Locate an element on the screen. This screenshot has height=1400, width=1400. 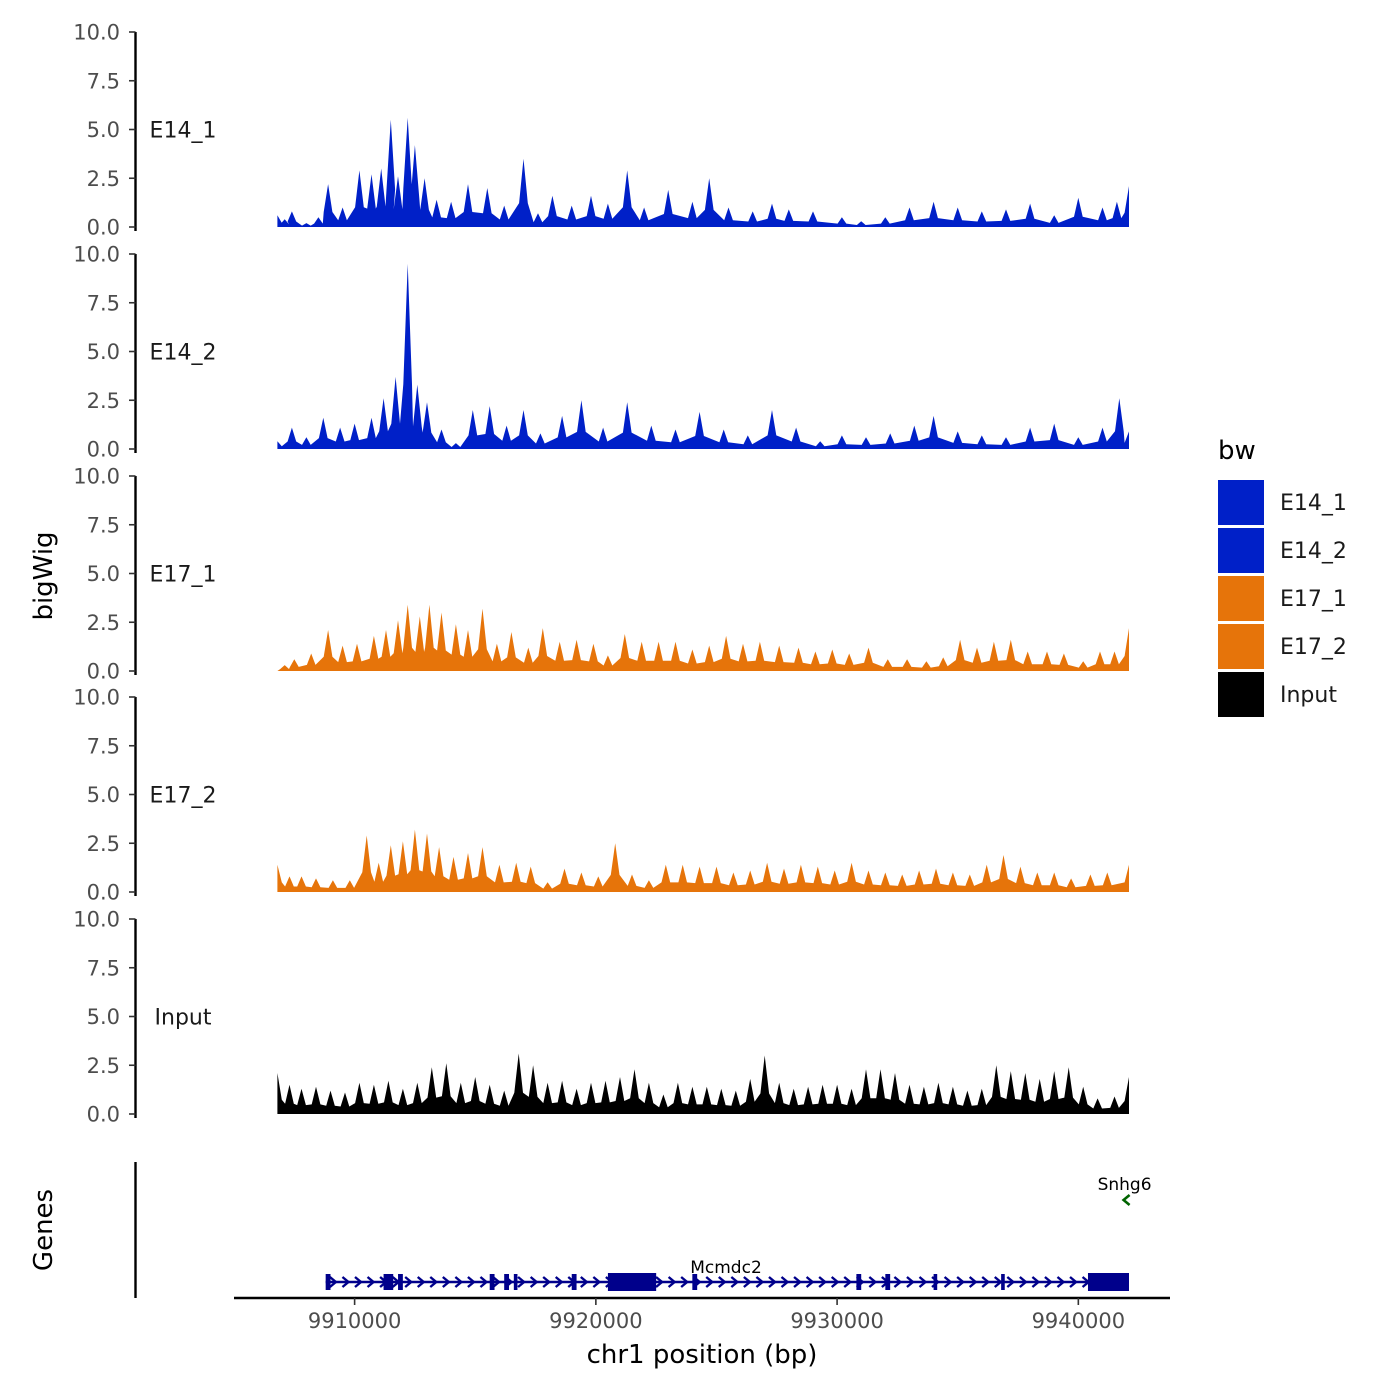
legend-item-e14-1: E14_1 is located at coordinates (1282, 502).